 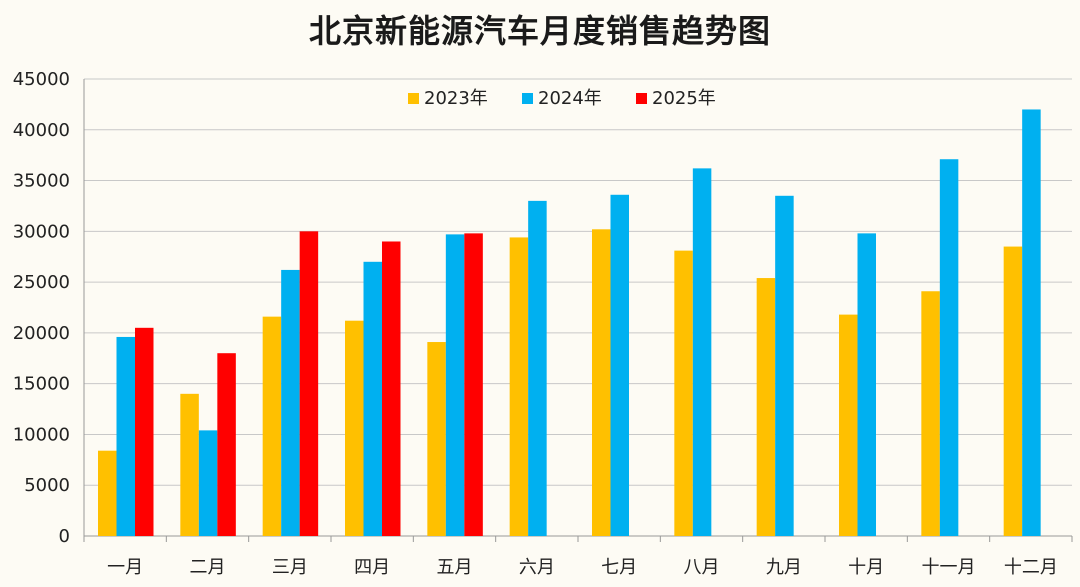 What do you see at coordinates (619, 365) in the screenshot?
I see `bar-2024年-七月` at bounding box center [619, 365].